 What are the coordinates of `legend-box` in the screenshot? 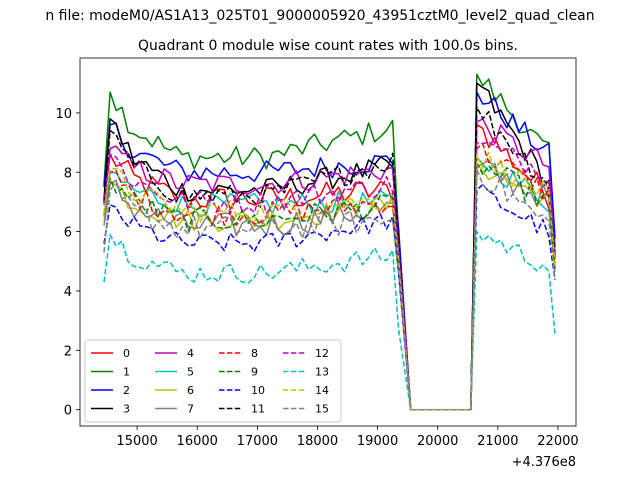 It's located at (213, 381).